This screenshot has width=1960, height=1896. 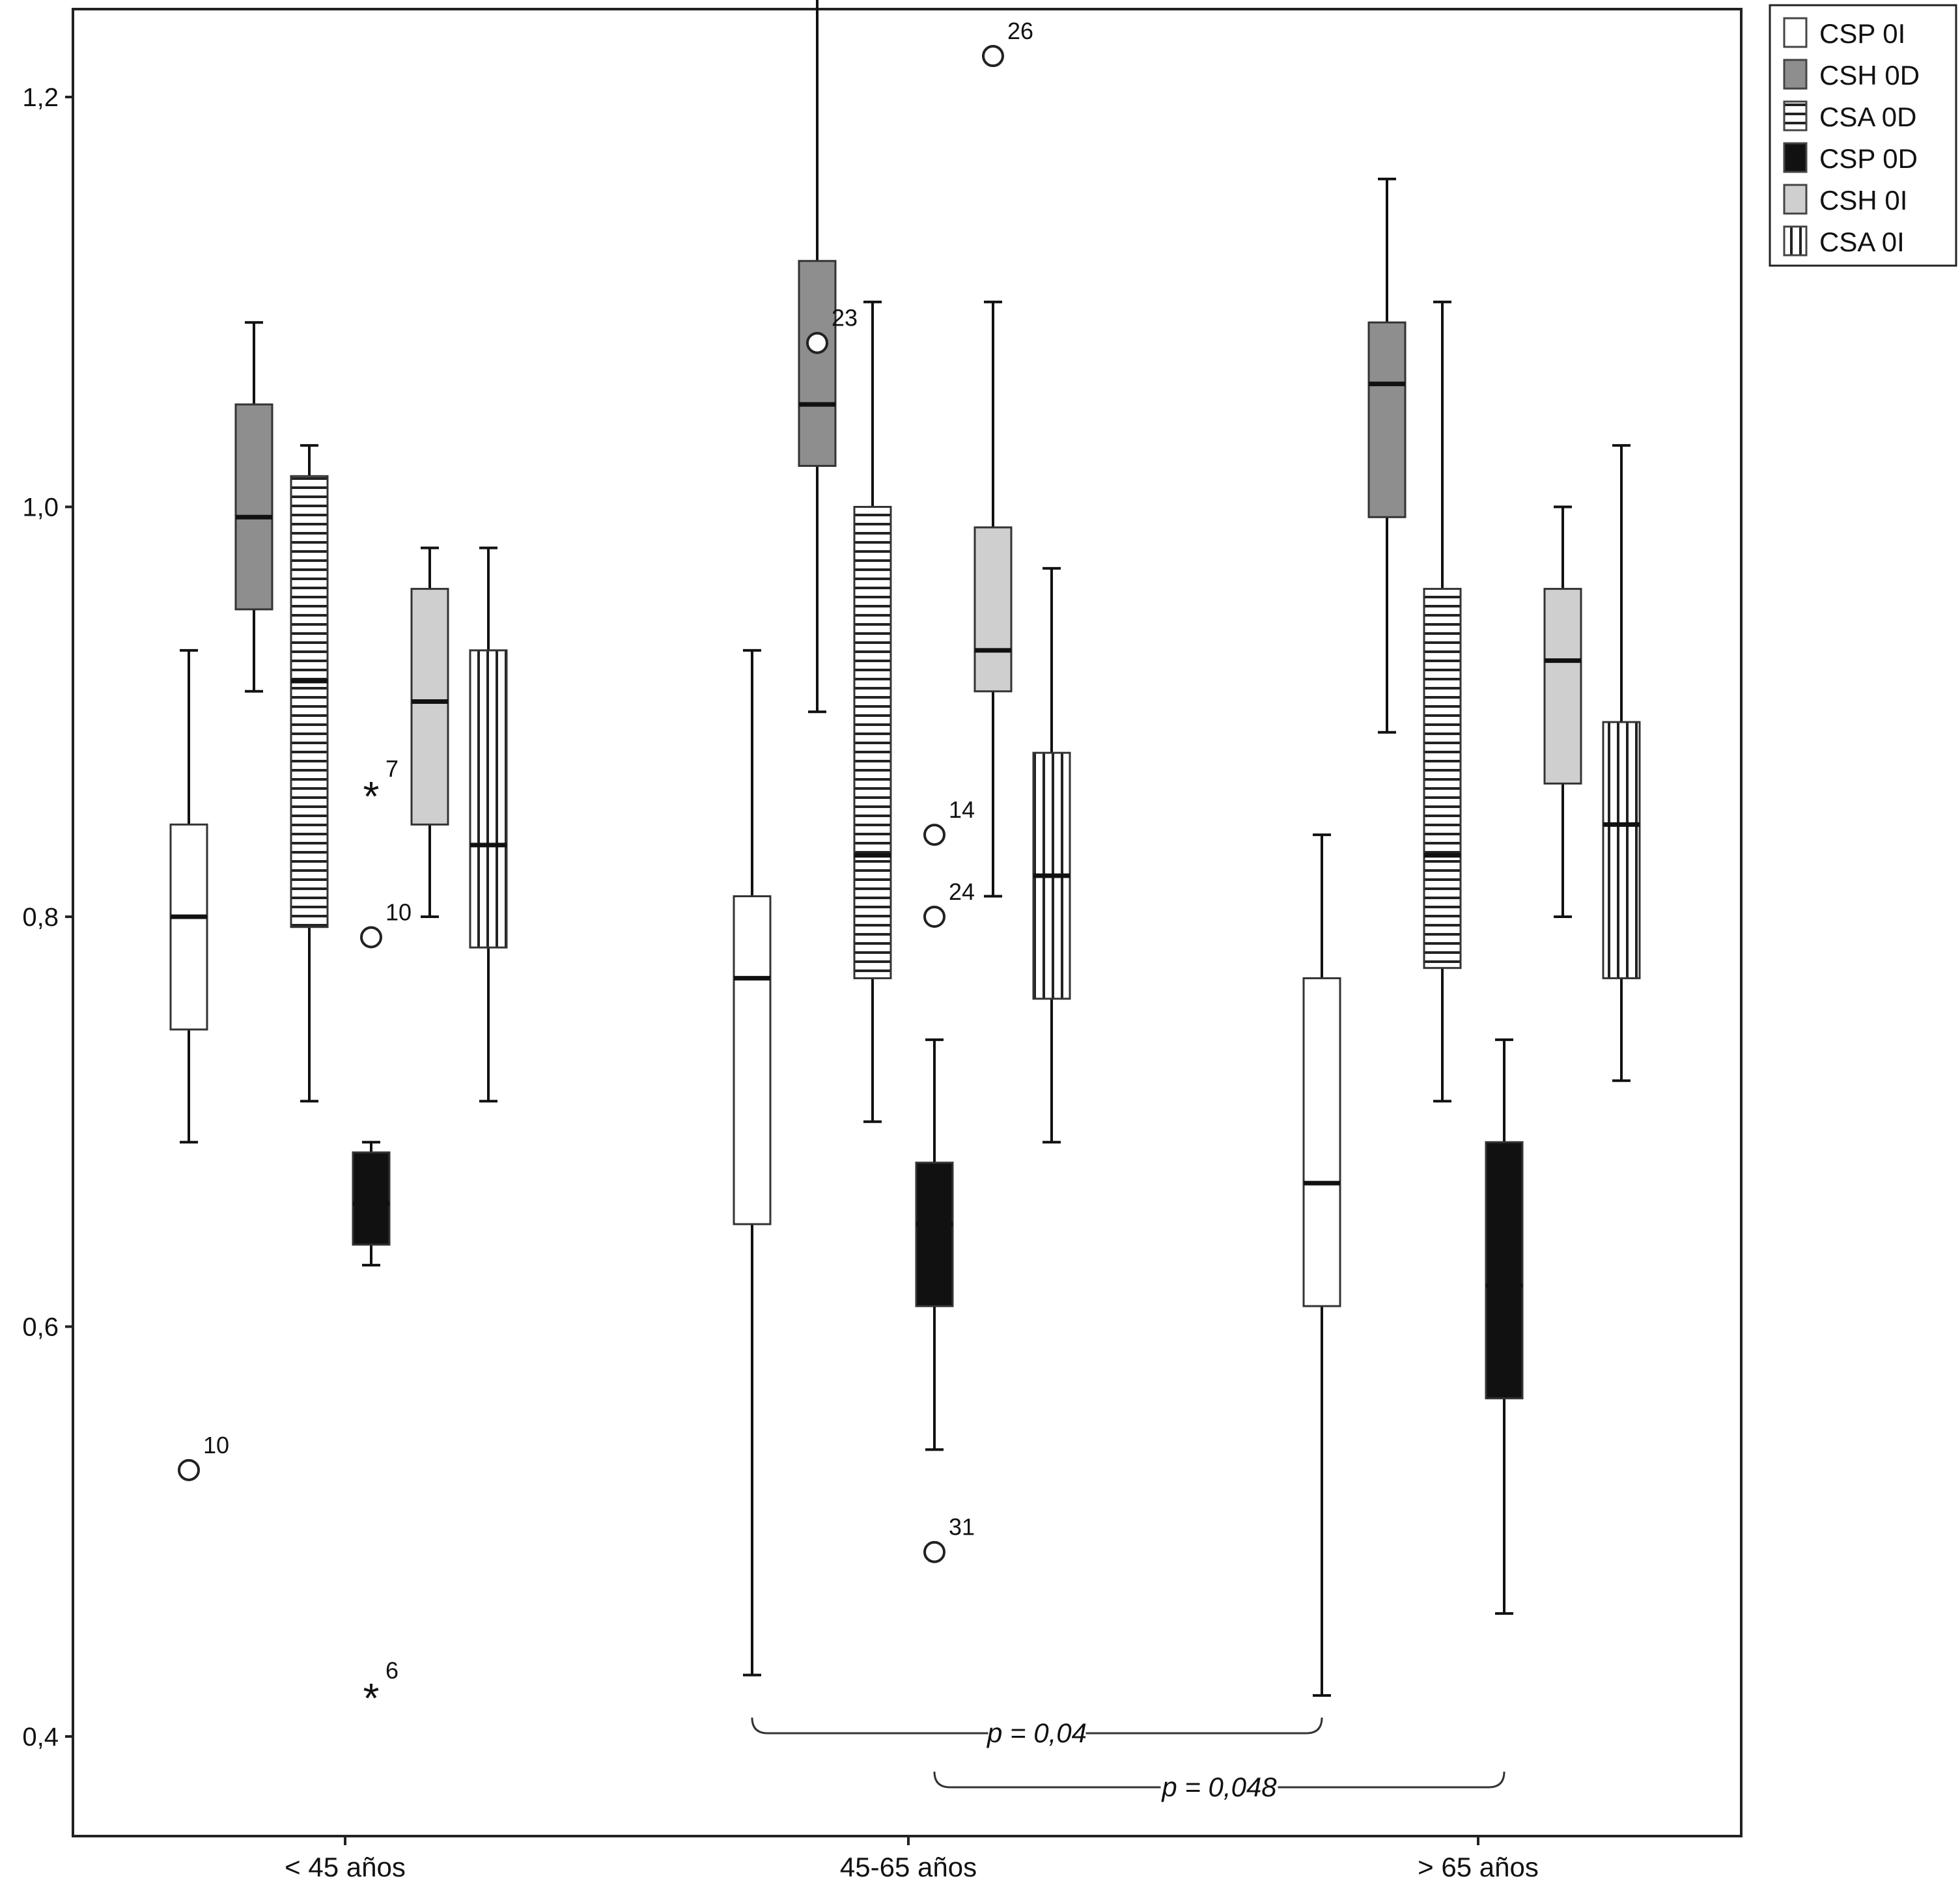 What do you see at coordinates (392, 1670) in the screenshot?
I see `outlier-label: 6` at bounding box center [392, 1670].